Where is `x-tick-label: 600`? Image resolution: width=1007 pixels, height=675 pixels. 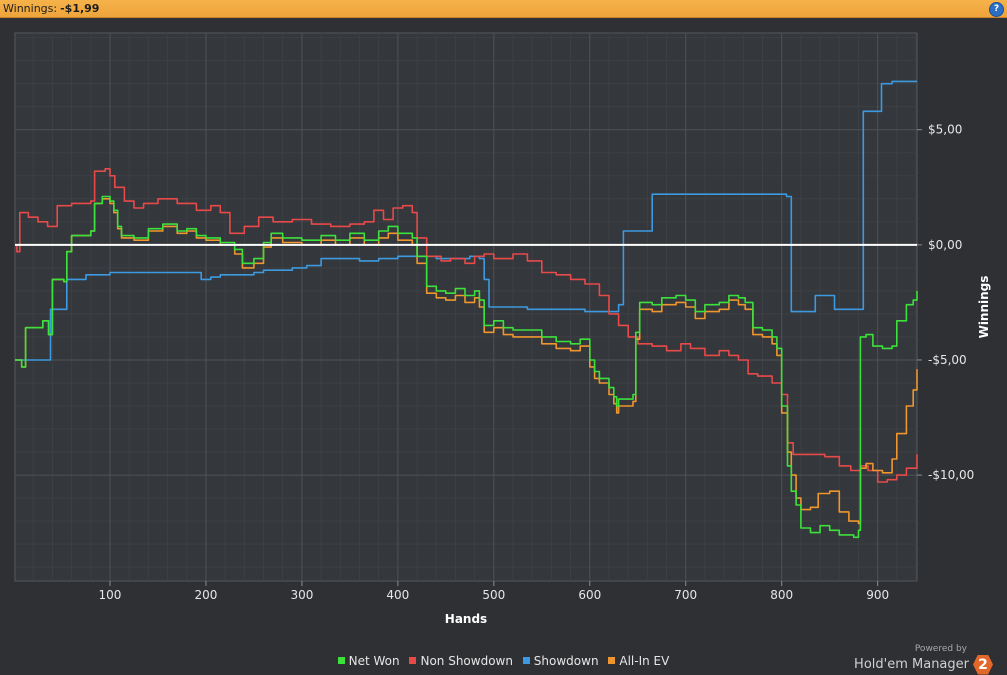 x-tick-label: 600 is located at coordinates (589, 595).